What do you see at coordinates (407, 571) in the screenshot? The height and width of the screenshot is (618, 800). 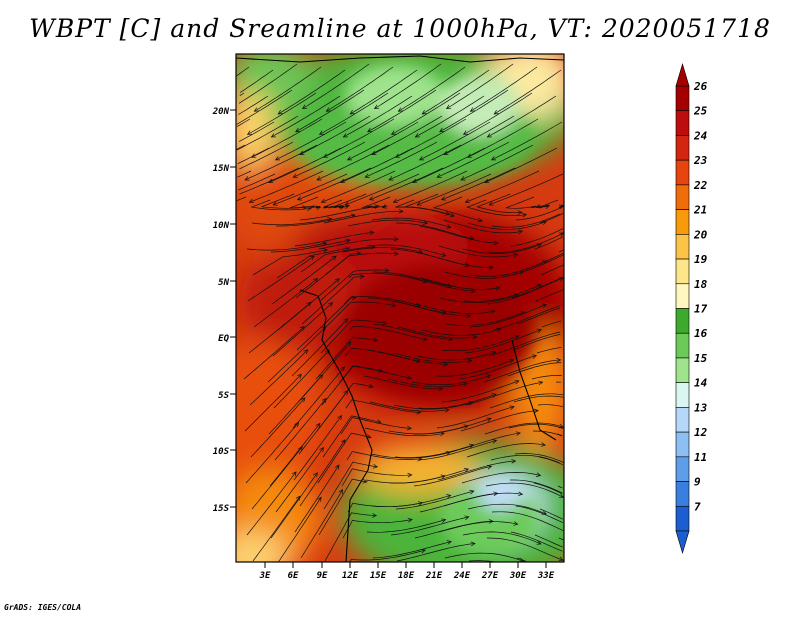 I see `longitude-axis: 3E 6E 9E 12E 15E 18E 21E 24E 27E 30E 33E` at bounding box center [407, 571].